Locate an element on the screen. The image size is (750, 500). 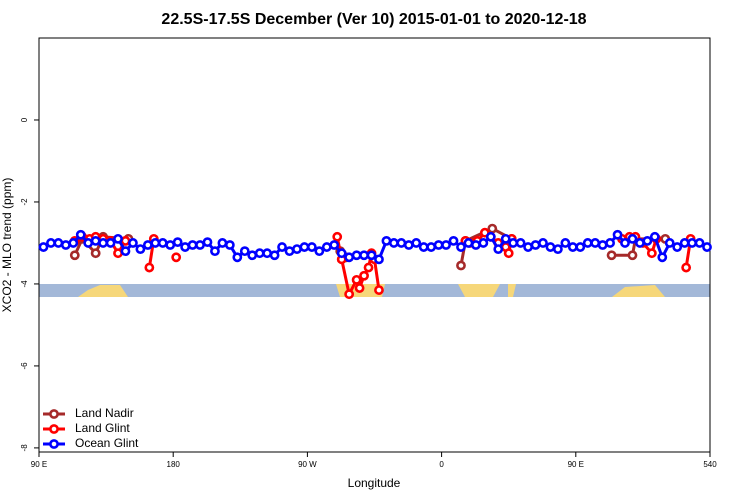
y-tick-label: -2 is located at coordinates (24, 202).